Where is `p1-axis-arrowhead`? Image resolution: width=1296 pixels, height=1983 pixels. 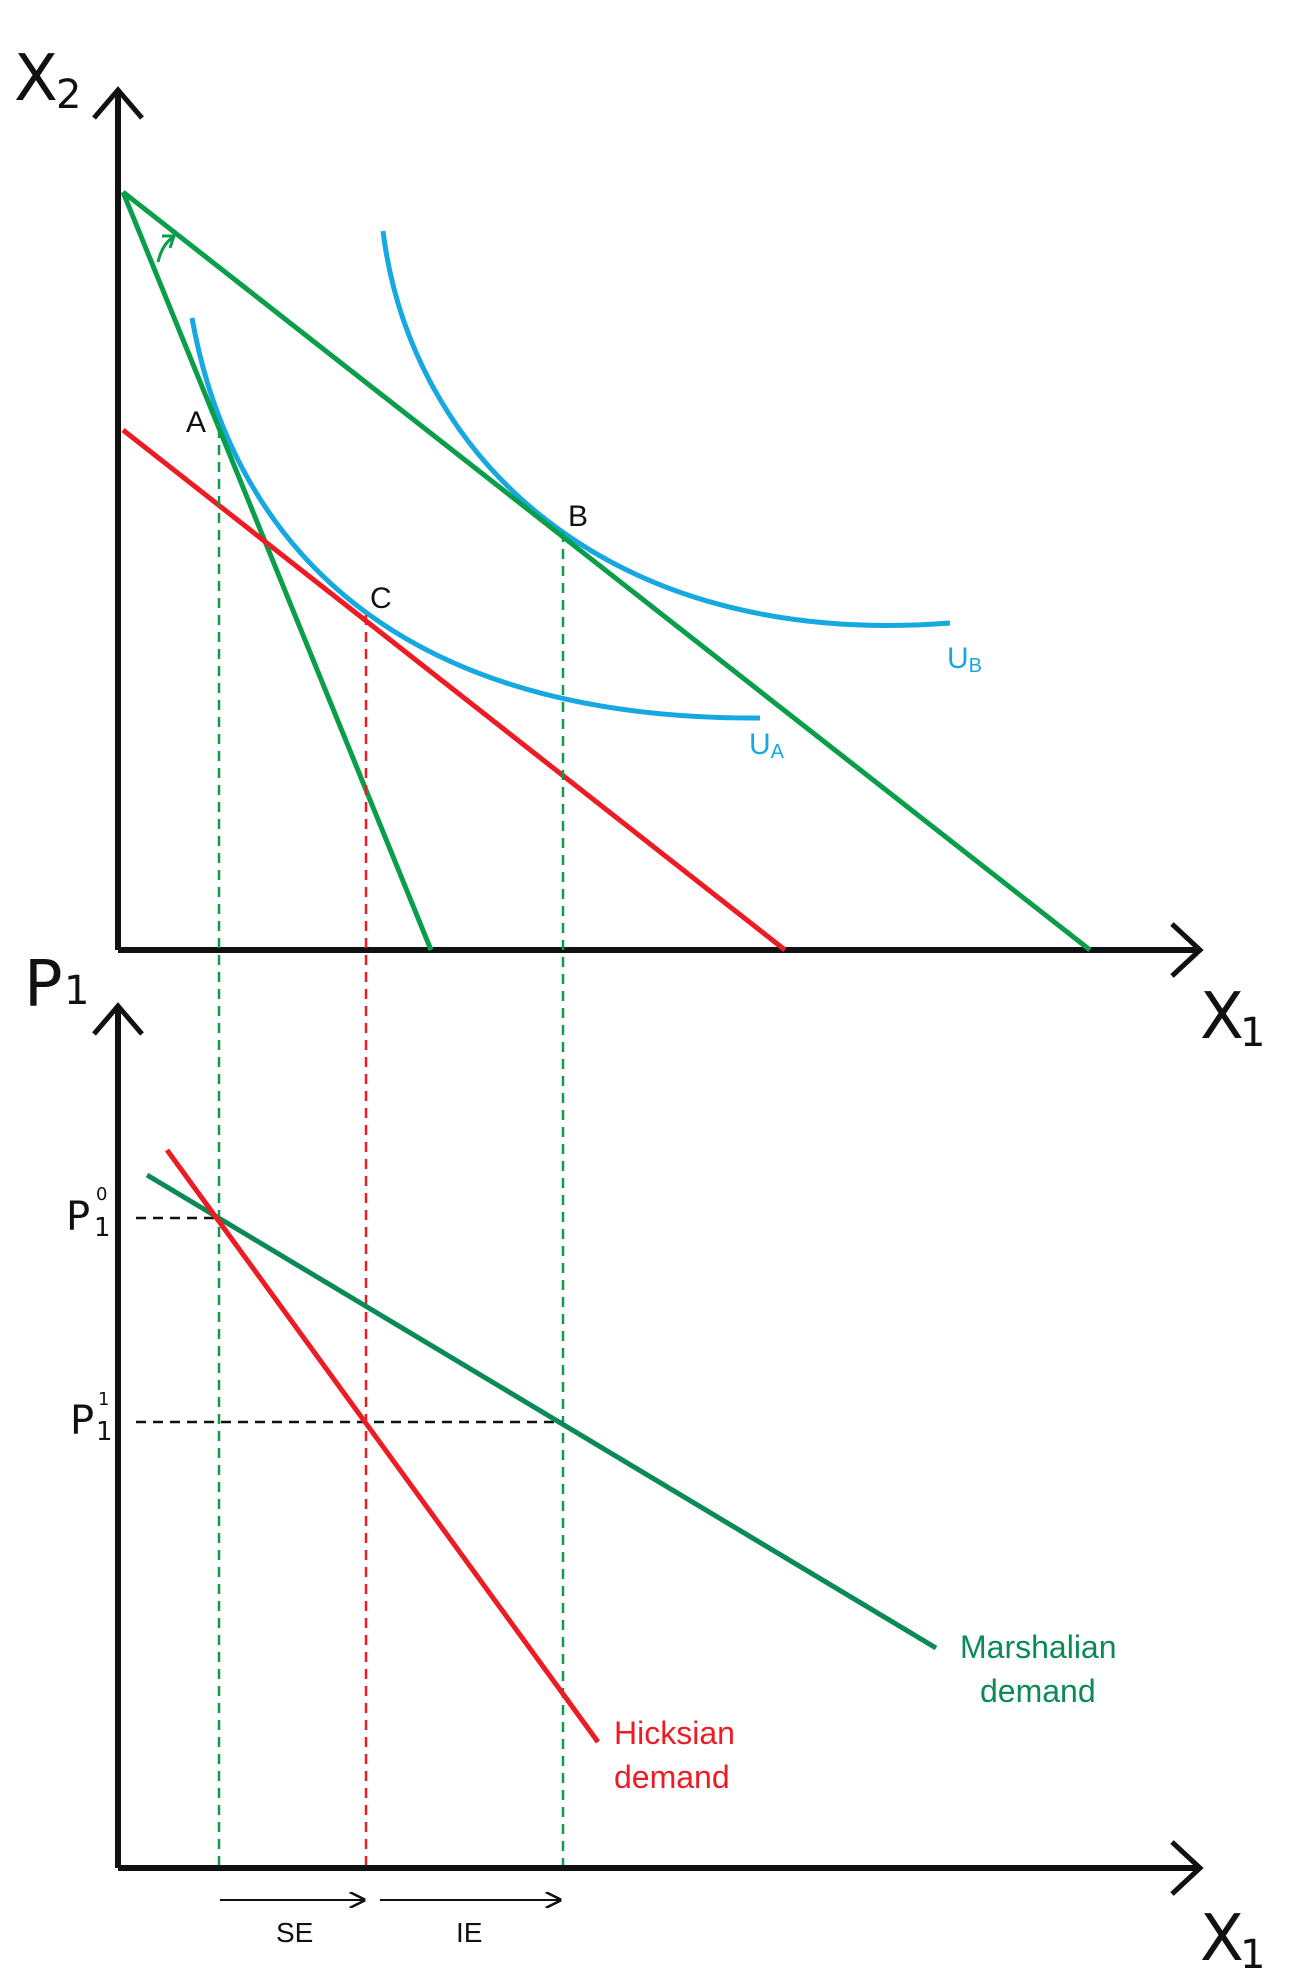 p1-axis-arrowhead is located at coordinates (118, 1019).